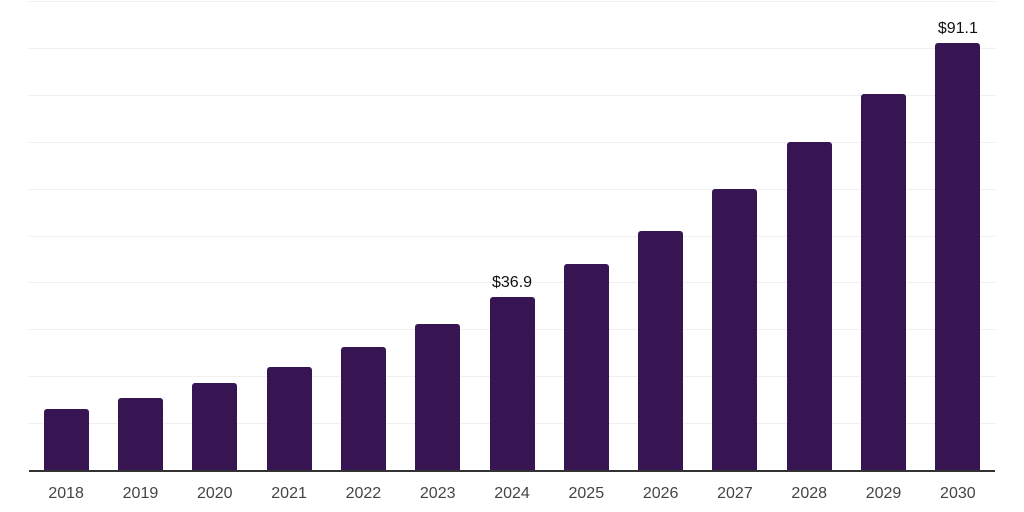 Image resolution: width=1024 pixels, height=512 pixels. What do you see at coordinates (512, 493) in the screenshot?
I see `x-tick-label-2024: 2024` at bounding box center [512, 493].